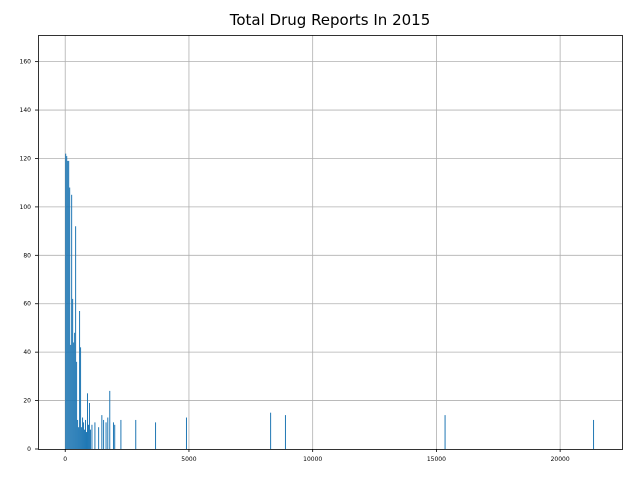 This screenshot has width=640, height=480. What do you see at coordinates (27, 401) in the screenshot?
I see `ytick-label-20: 20` at bounding box center [27, 401].